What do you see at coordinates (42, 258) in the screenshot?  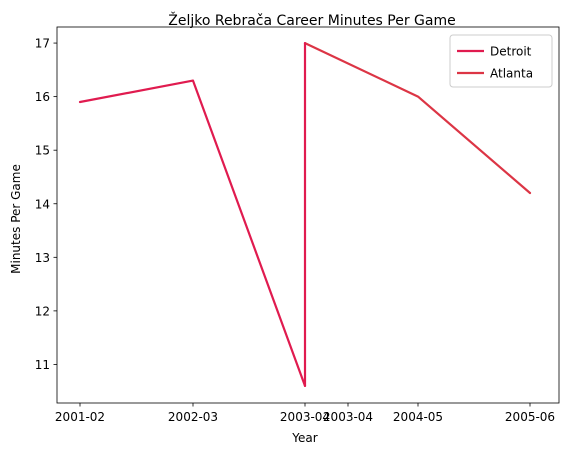 I see `y-tick-label: 13` at bounding box center [42, 258].